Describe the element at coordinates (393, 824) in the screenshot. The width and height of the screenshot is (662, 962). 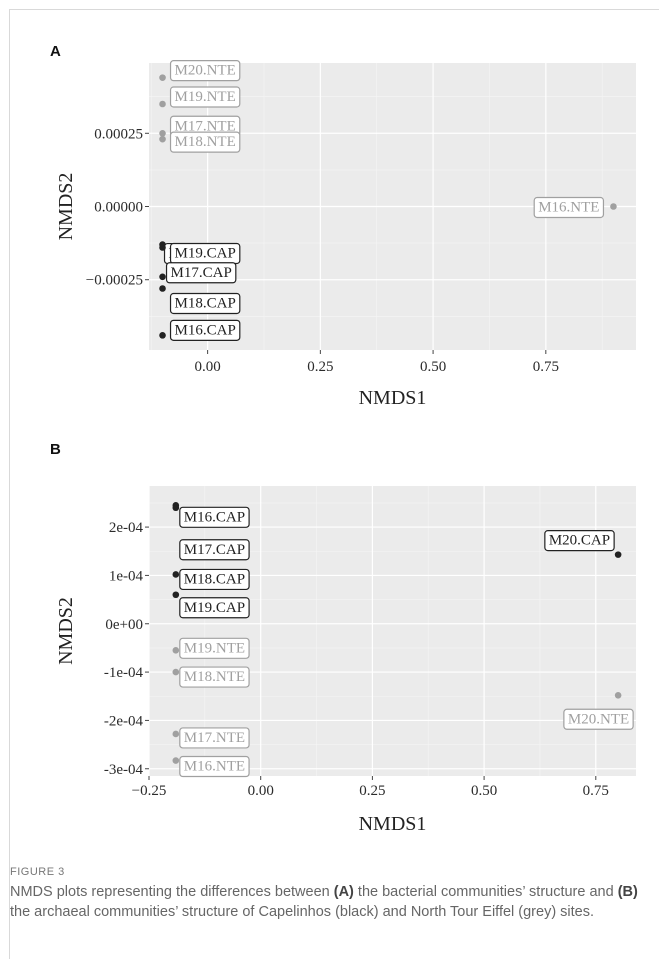
I see `x-axis-title: NMDS1` at that location.